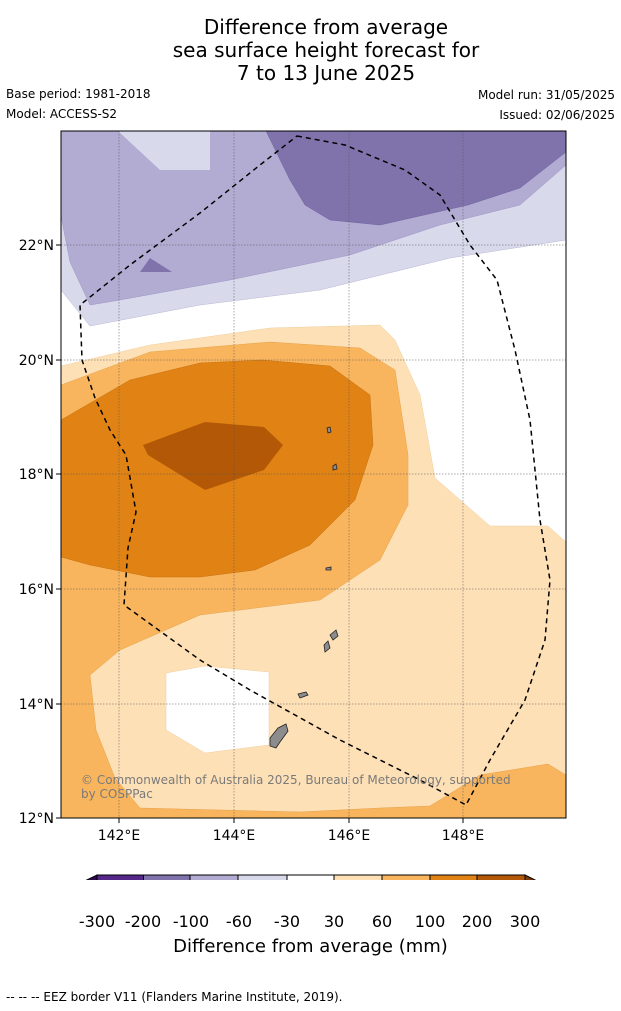 The height and width of the screenshot is (1011, 621). I want to click on lon-label: 142°E, so click(119, 836).